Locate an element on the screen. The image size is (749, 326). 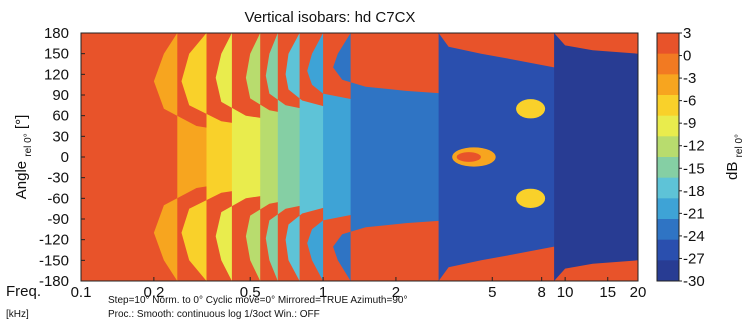
y-tick-label: 30 is located at coordinates (60, 136).